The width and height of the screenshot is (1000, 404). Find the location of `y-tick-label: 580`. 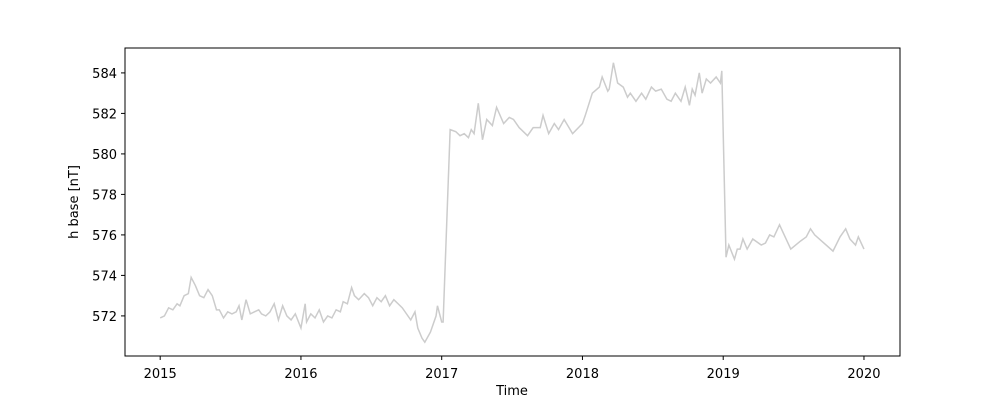

y-tick-label: 580 is located at coordinates (104, 155).